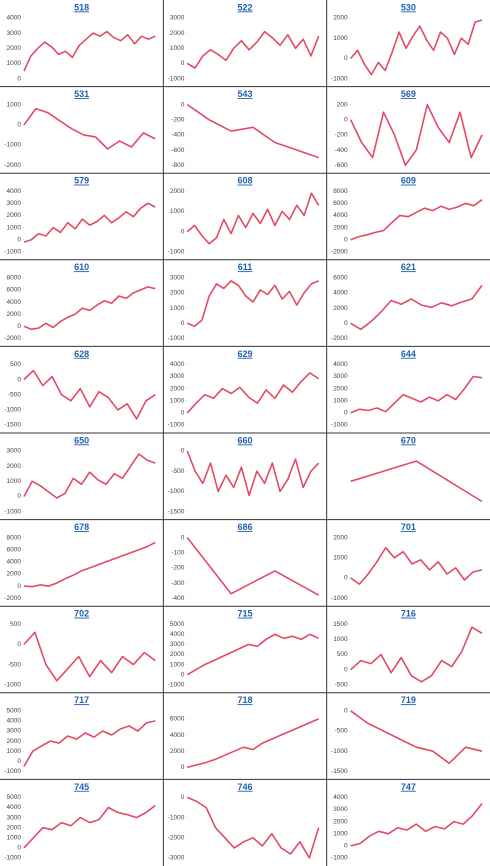 Image resolution: width=490 pixels, height=866 pixels. Describe the element at coordinates (244, 527) in the screenshot. I see `chart-title: 686` at that location.